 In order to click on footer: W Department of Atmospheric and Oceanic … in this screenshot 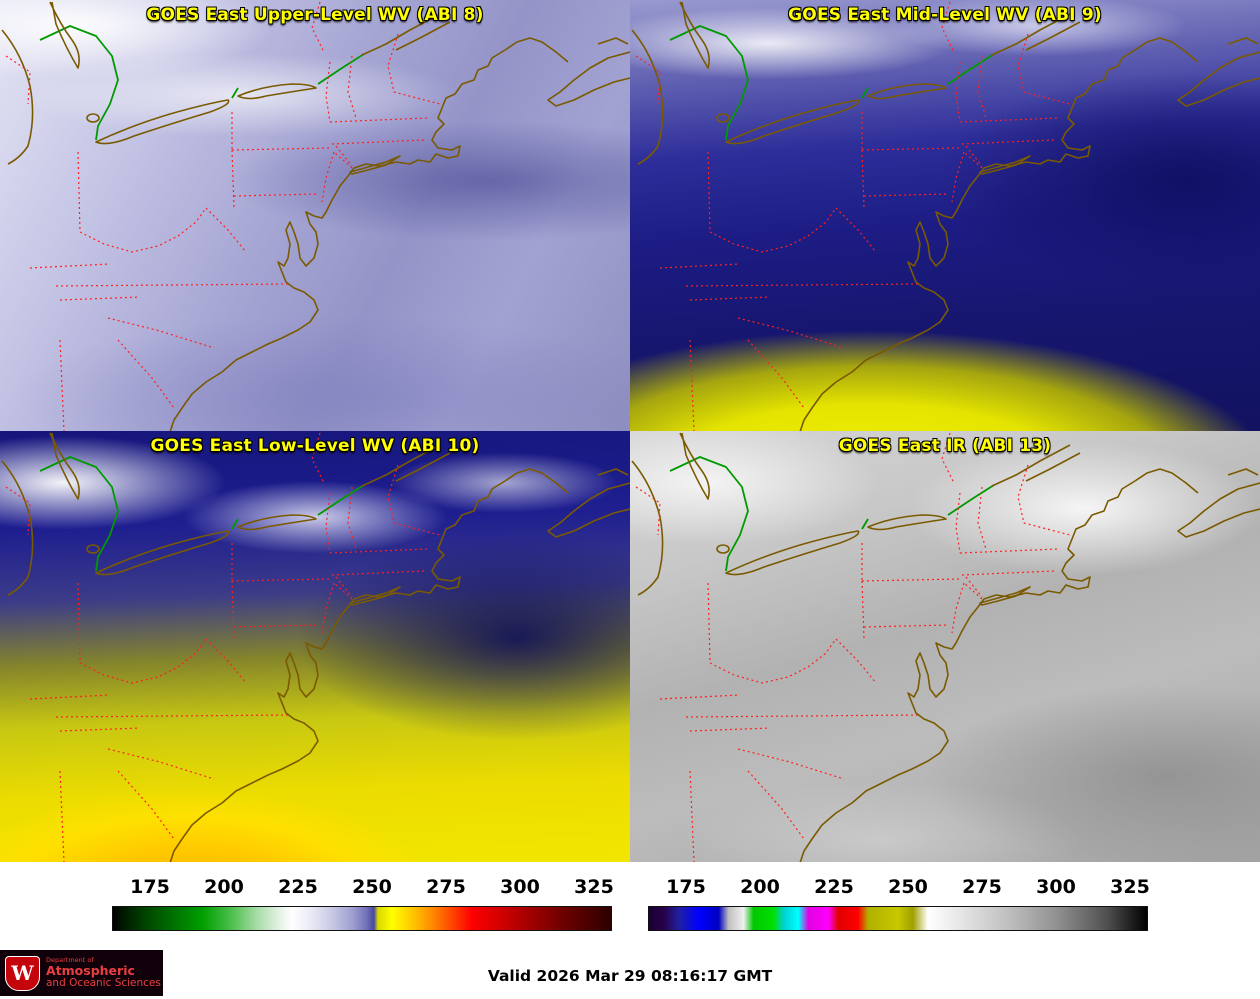, I will do `click(630, 969)`.